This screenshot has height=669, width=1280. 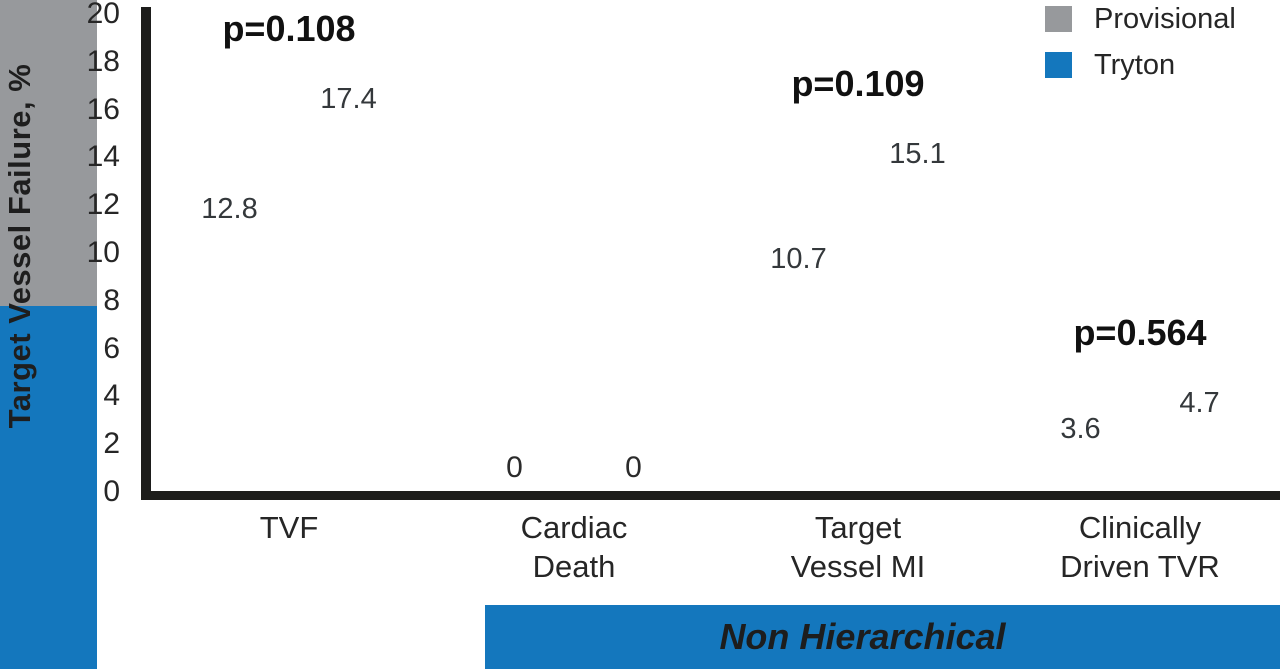 What do you see at coordinates (798, 259) in the screenshot?
I see `bar-value-label-provisional-2: 10.7` at bounding box center [798, 259].